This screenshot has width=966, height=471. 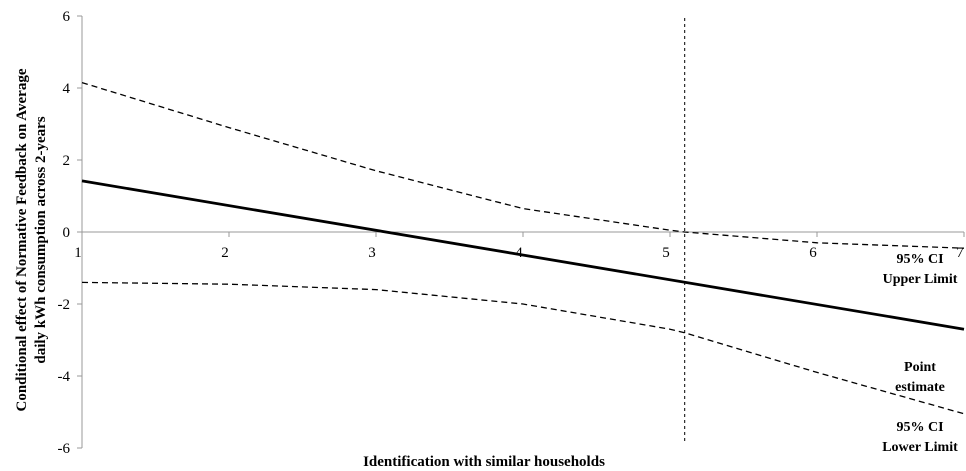 I want to click on y-tick-label: 4, so click(x=67, y=89).